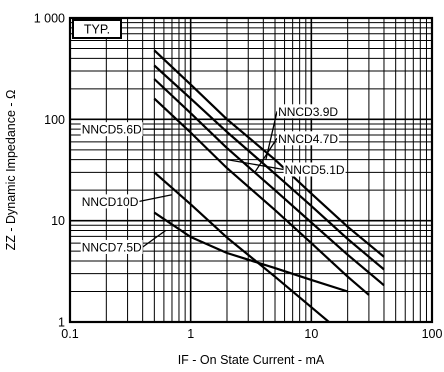 This screenshot has width=444, height=372. What do you see at coordinates (61, 323) in the screenshot?
I see `y-tick-label: 1` at bounding box center [61, 323].